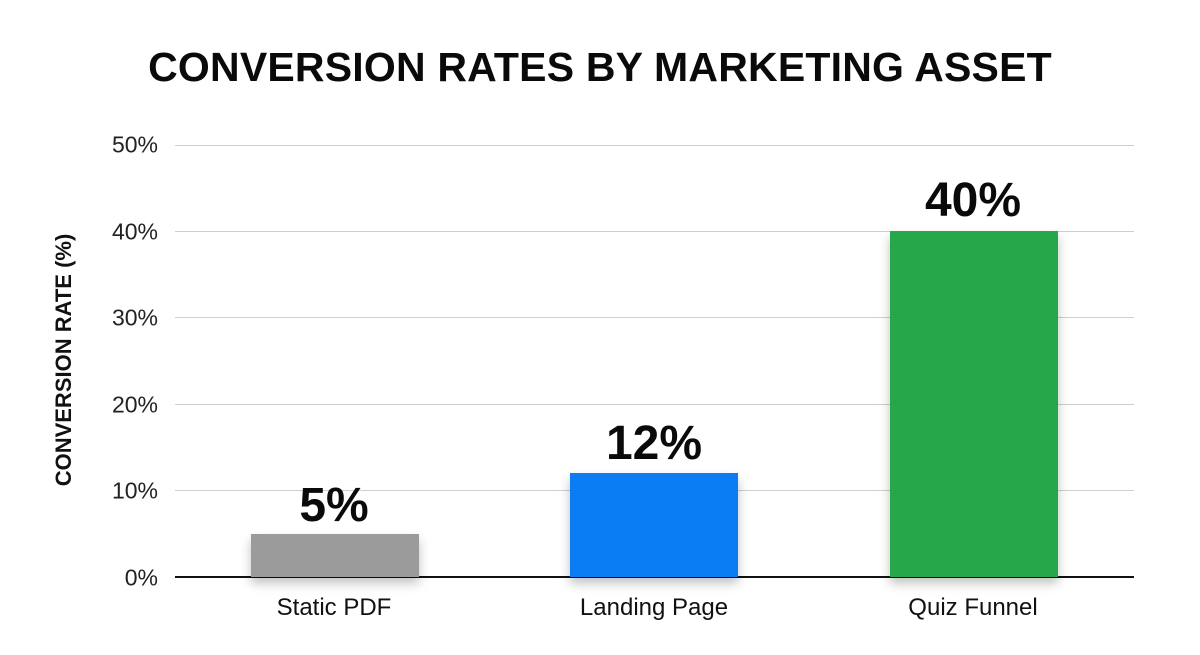  I want to click on value-label-static-pdf: 5%, so click(334, 505).